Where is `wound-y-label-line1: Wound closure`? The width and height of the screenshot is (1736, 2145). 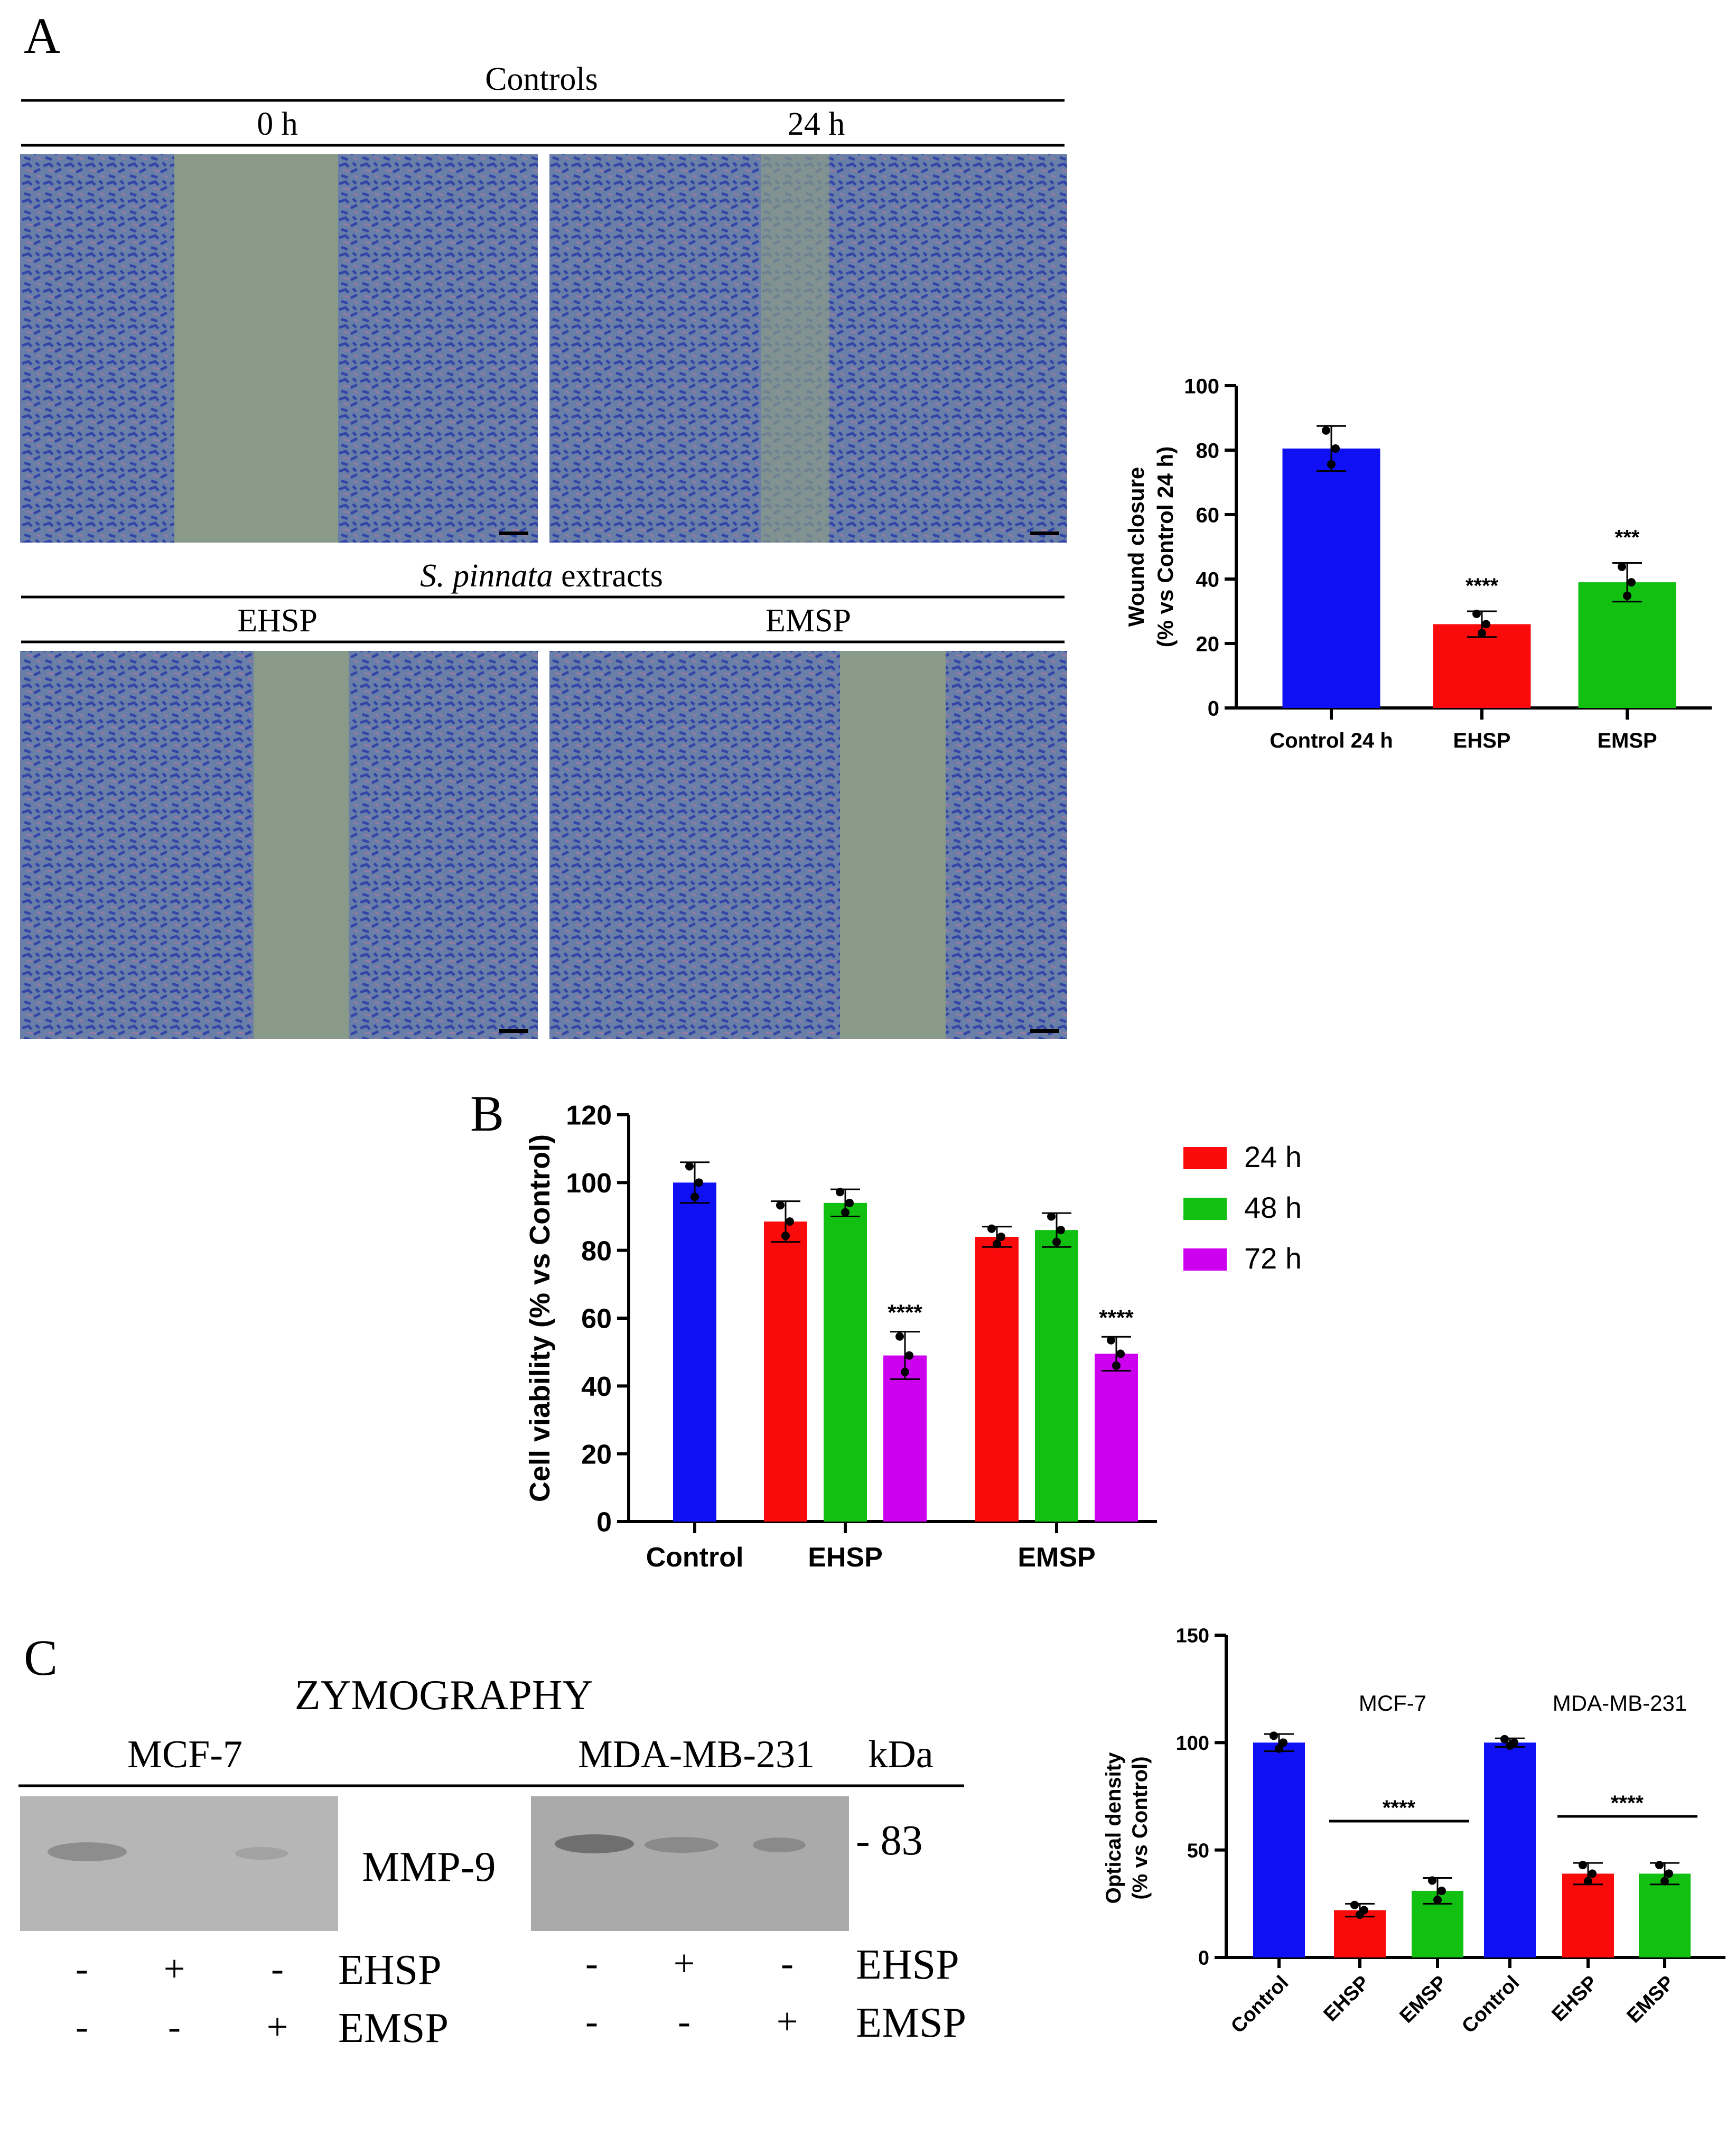
wound-y-label-line1: Wound closure is located at coordinates (1136, 547).